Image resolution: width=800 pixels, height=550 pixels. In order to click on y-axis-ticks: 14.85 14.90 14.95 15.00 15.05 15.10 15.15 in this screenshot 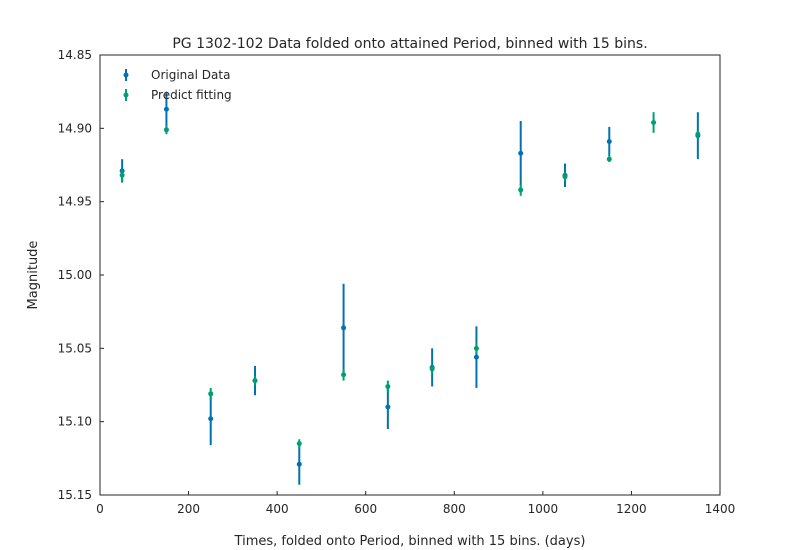, I will do `click(81, 275)`.